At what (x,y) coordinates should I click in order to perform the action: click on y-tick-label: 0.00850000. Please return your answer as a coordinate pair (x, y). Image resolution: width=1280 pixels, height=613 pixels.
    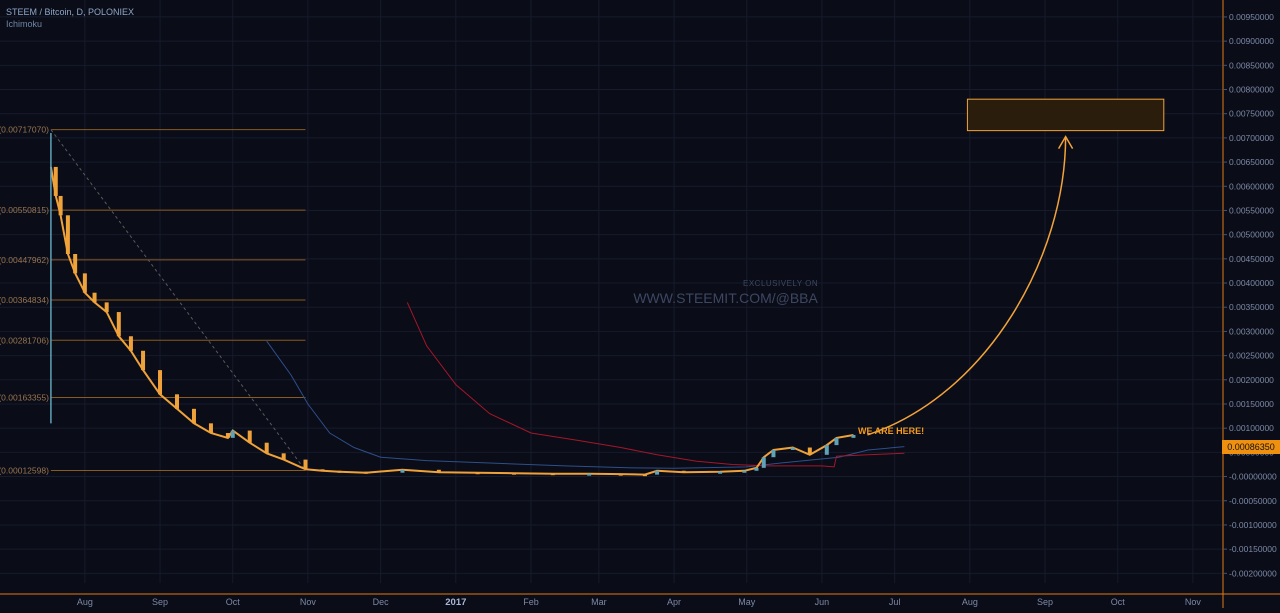
    Looking at the image, I should click on (1251, 65).